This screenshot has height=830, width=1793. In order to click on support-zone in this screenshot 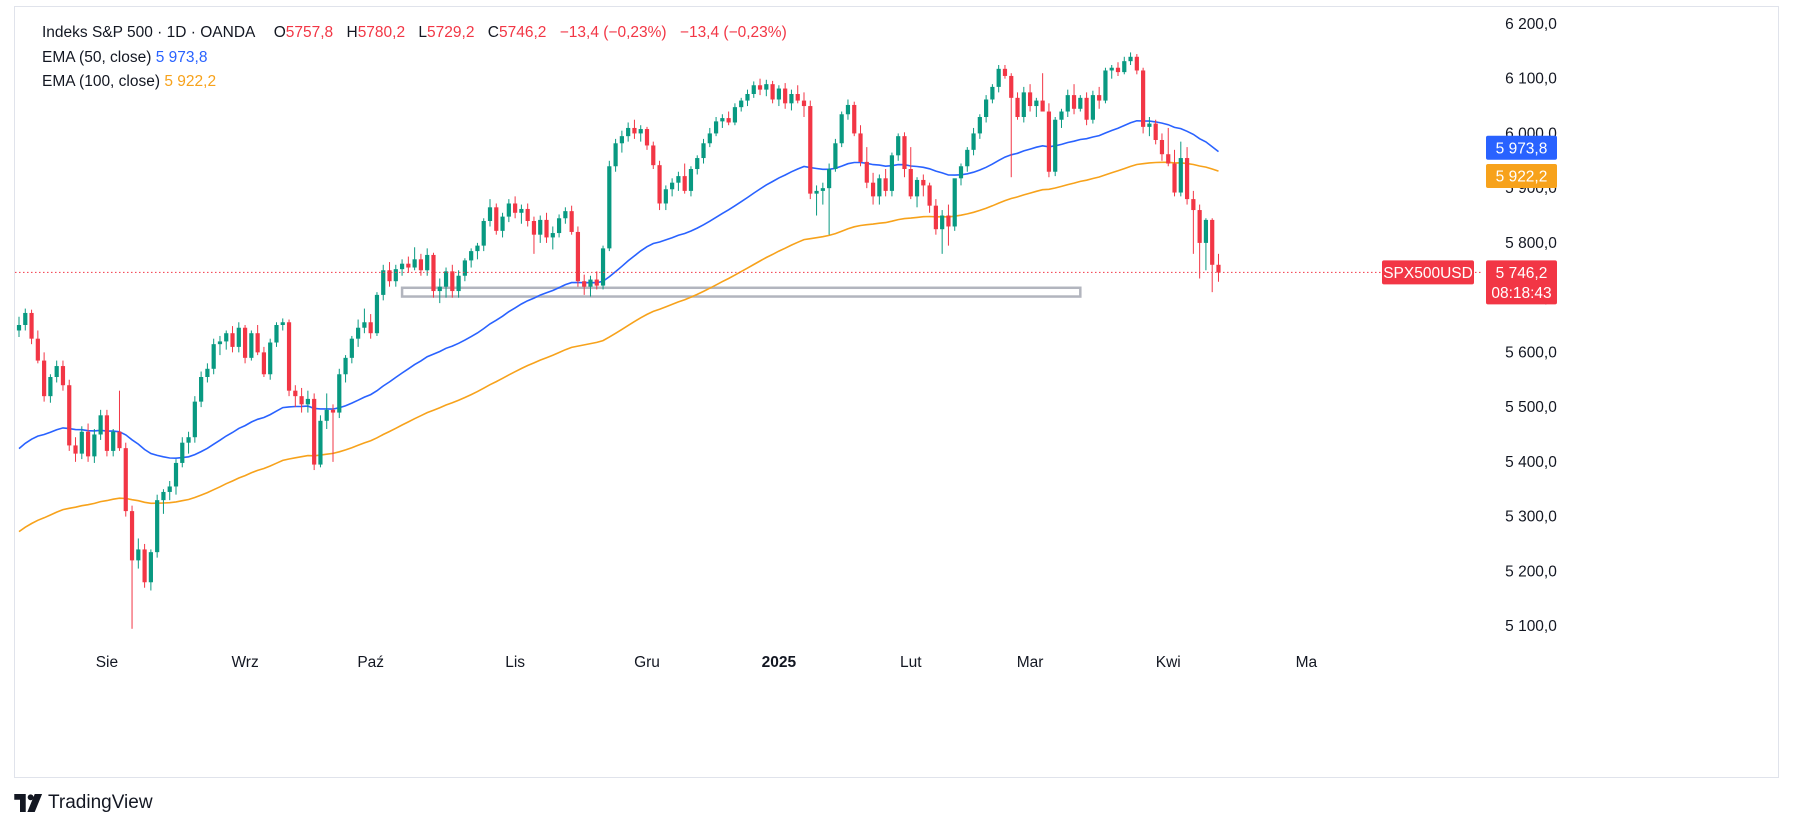, I will do `click(741, 292)`.